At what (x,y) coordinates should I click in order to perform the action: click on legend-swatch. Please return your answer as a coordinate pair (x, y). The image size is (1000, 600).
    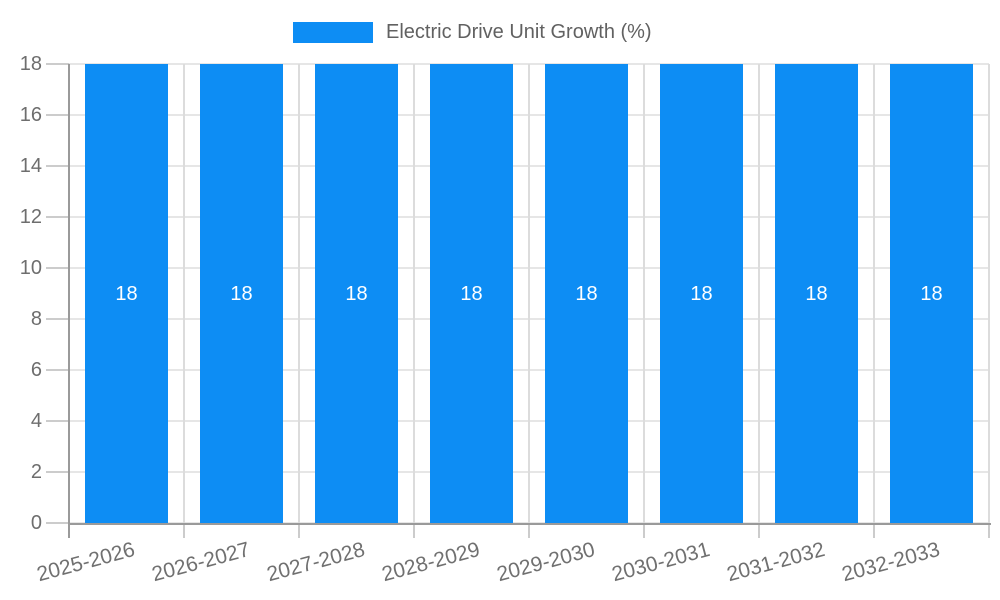
    Looking at the image, I should click on (333, 32).